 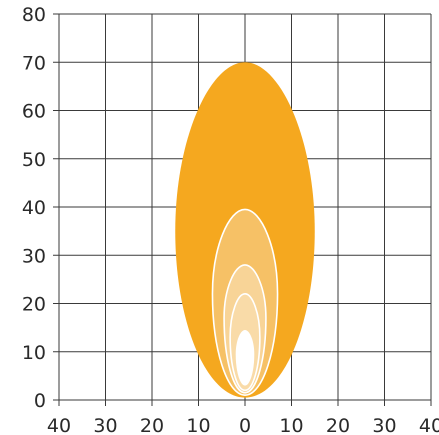 I want to click on y-tick-label: 50, so click(x=34, y=160).